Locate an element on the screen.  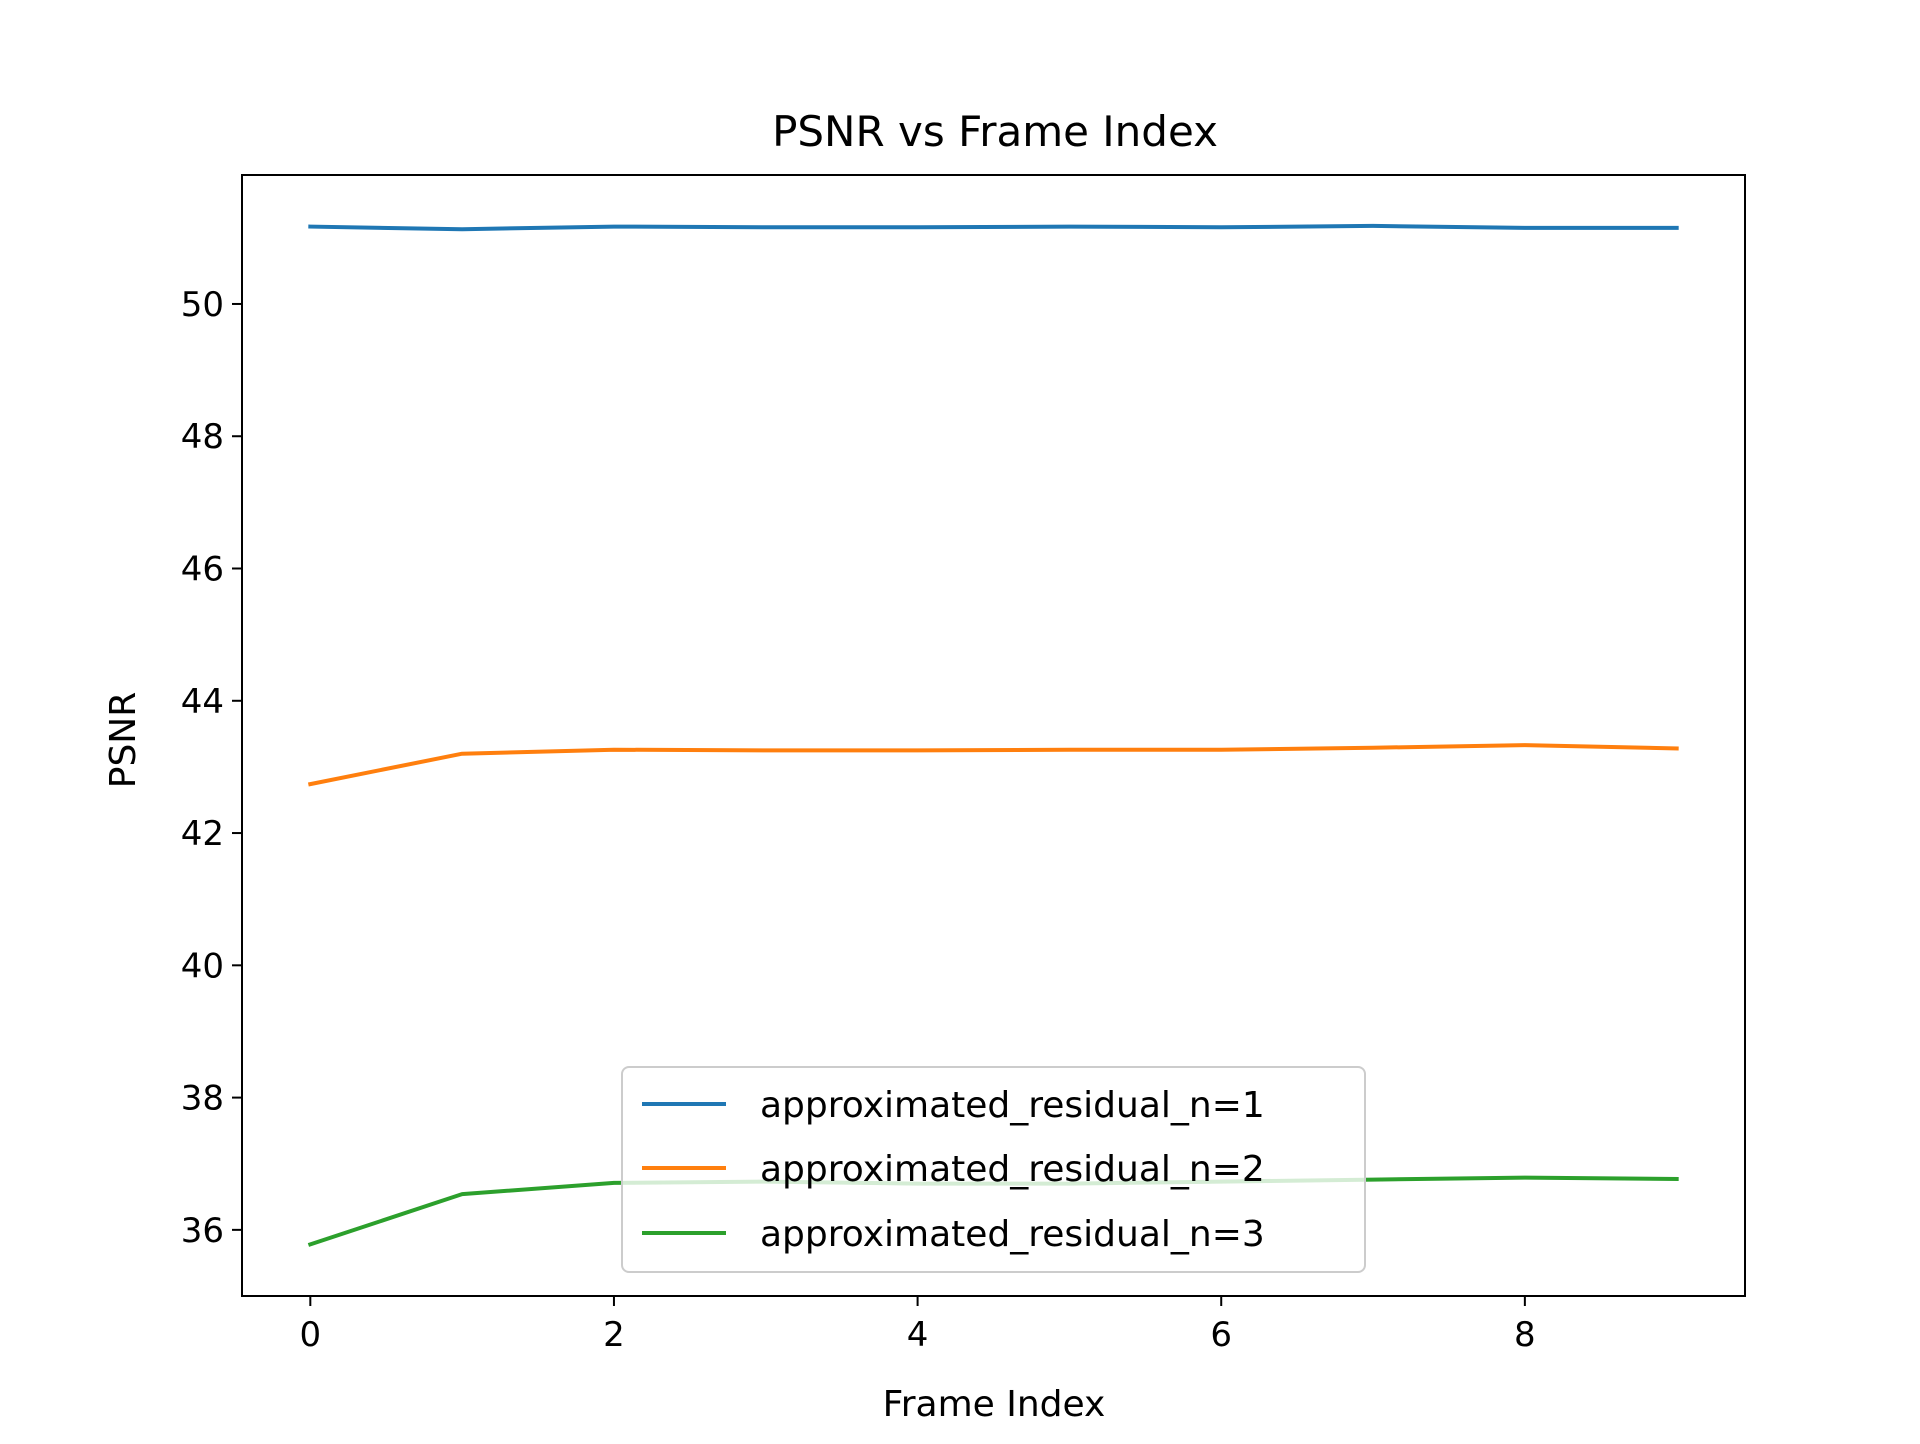
x-axis: 0 2 4 6 8 is located at coordinates (917, 1325).